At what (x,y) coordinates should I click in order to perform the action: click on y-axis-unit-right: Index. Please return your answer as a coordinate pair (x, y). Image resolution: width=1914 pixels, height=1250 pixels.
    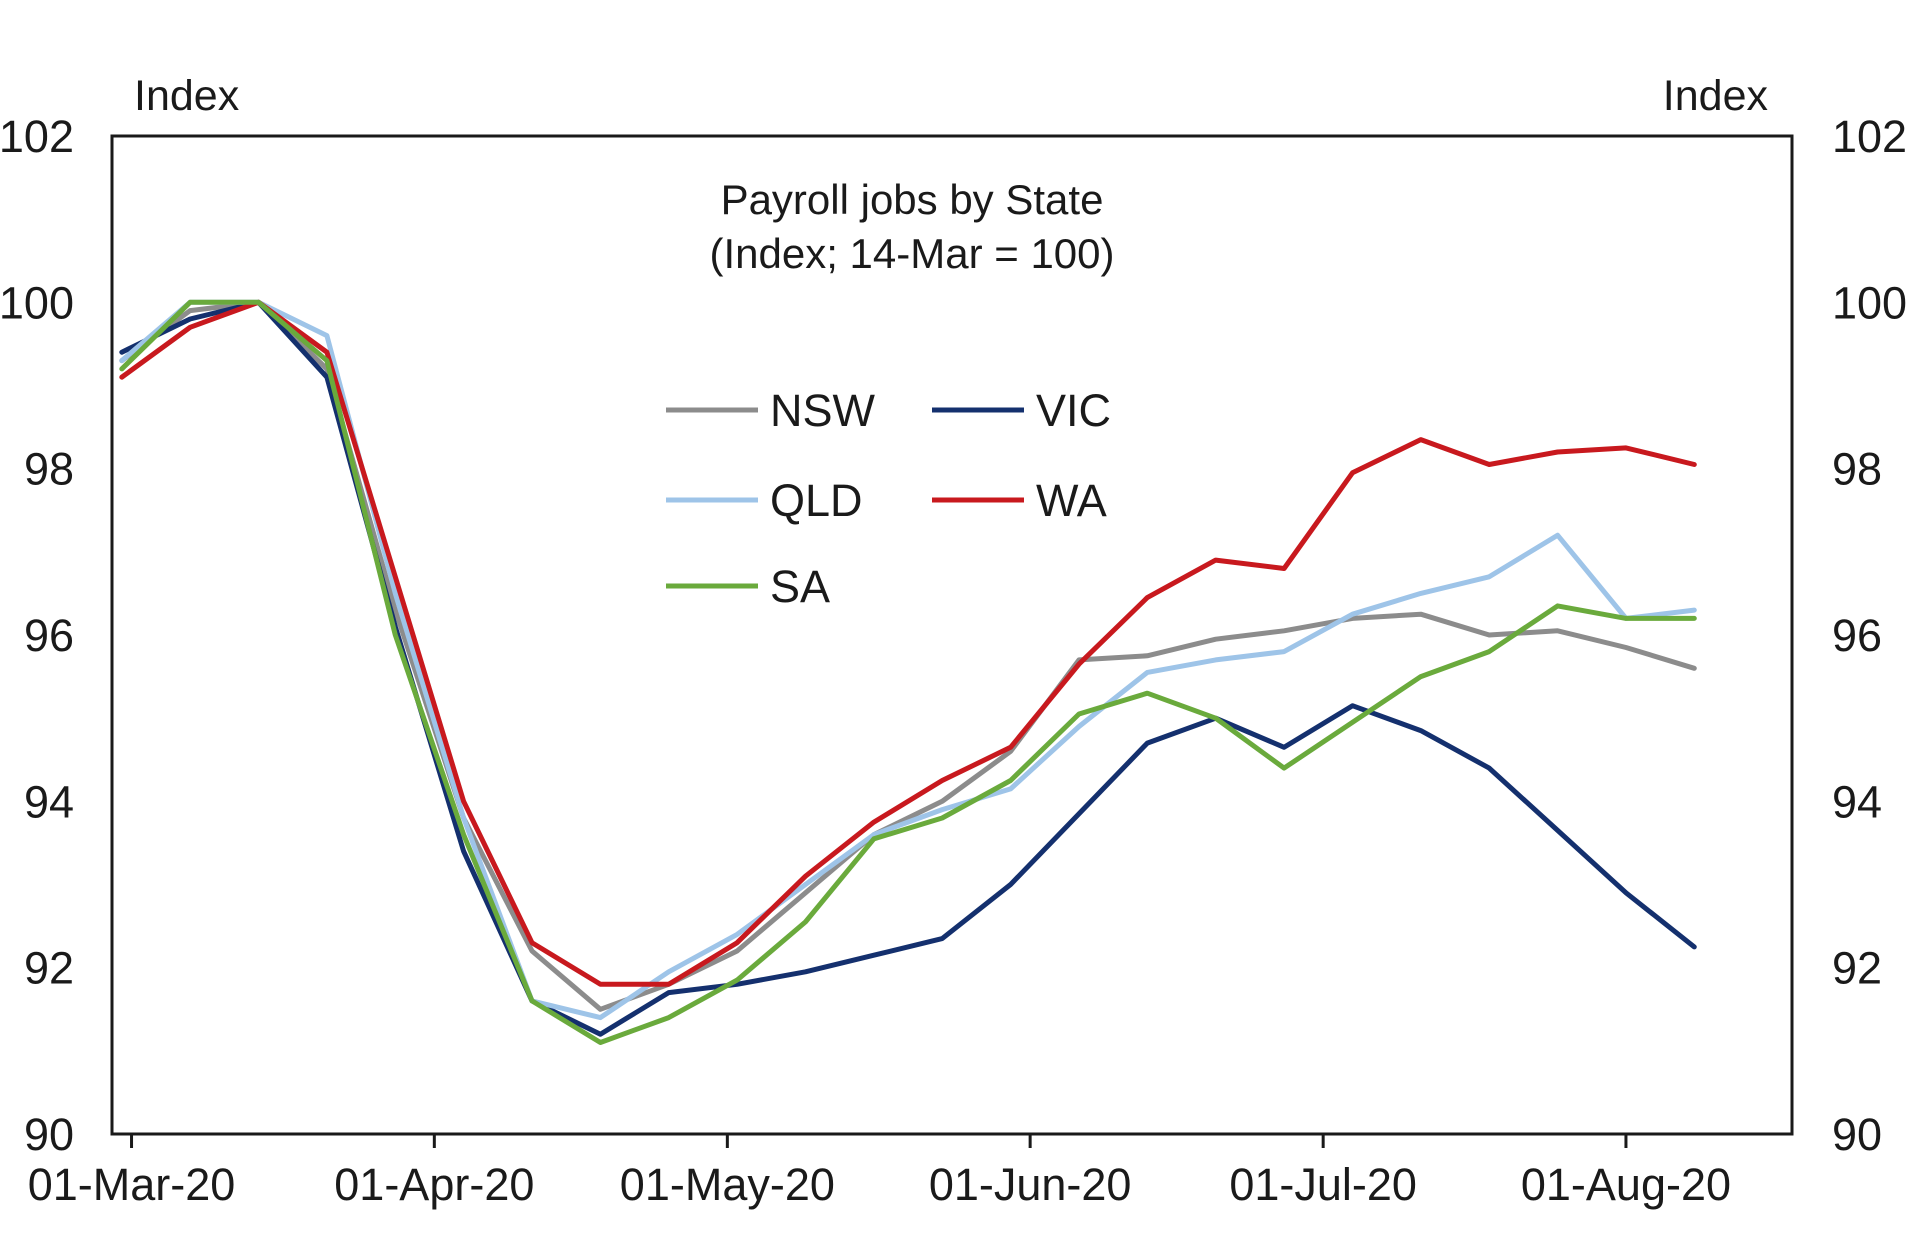
    Looking at the image, I should click on (1716, 96).